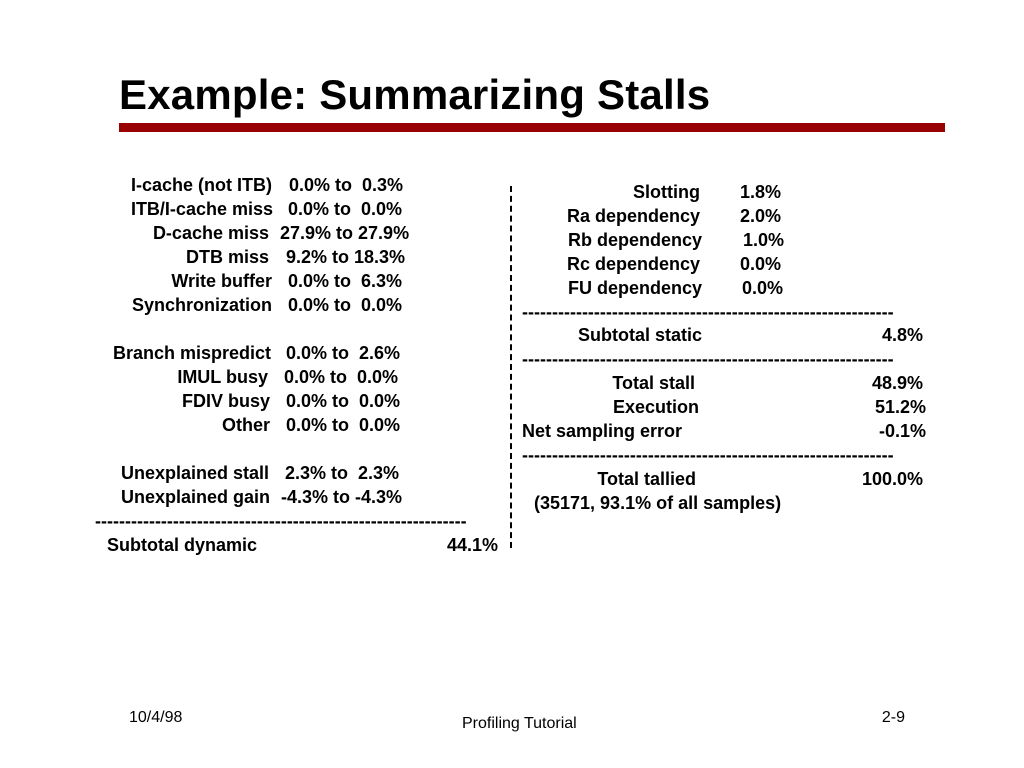  Describe the element at coordinates (225, 401) in the screenshot. I see `row-label: FDIV busy` at that location.